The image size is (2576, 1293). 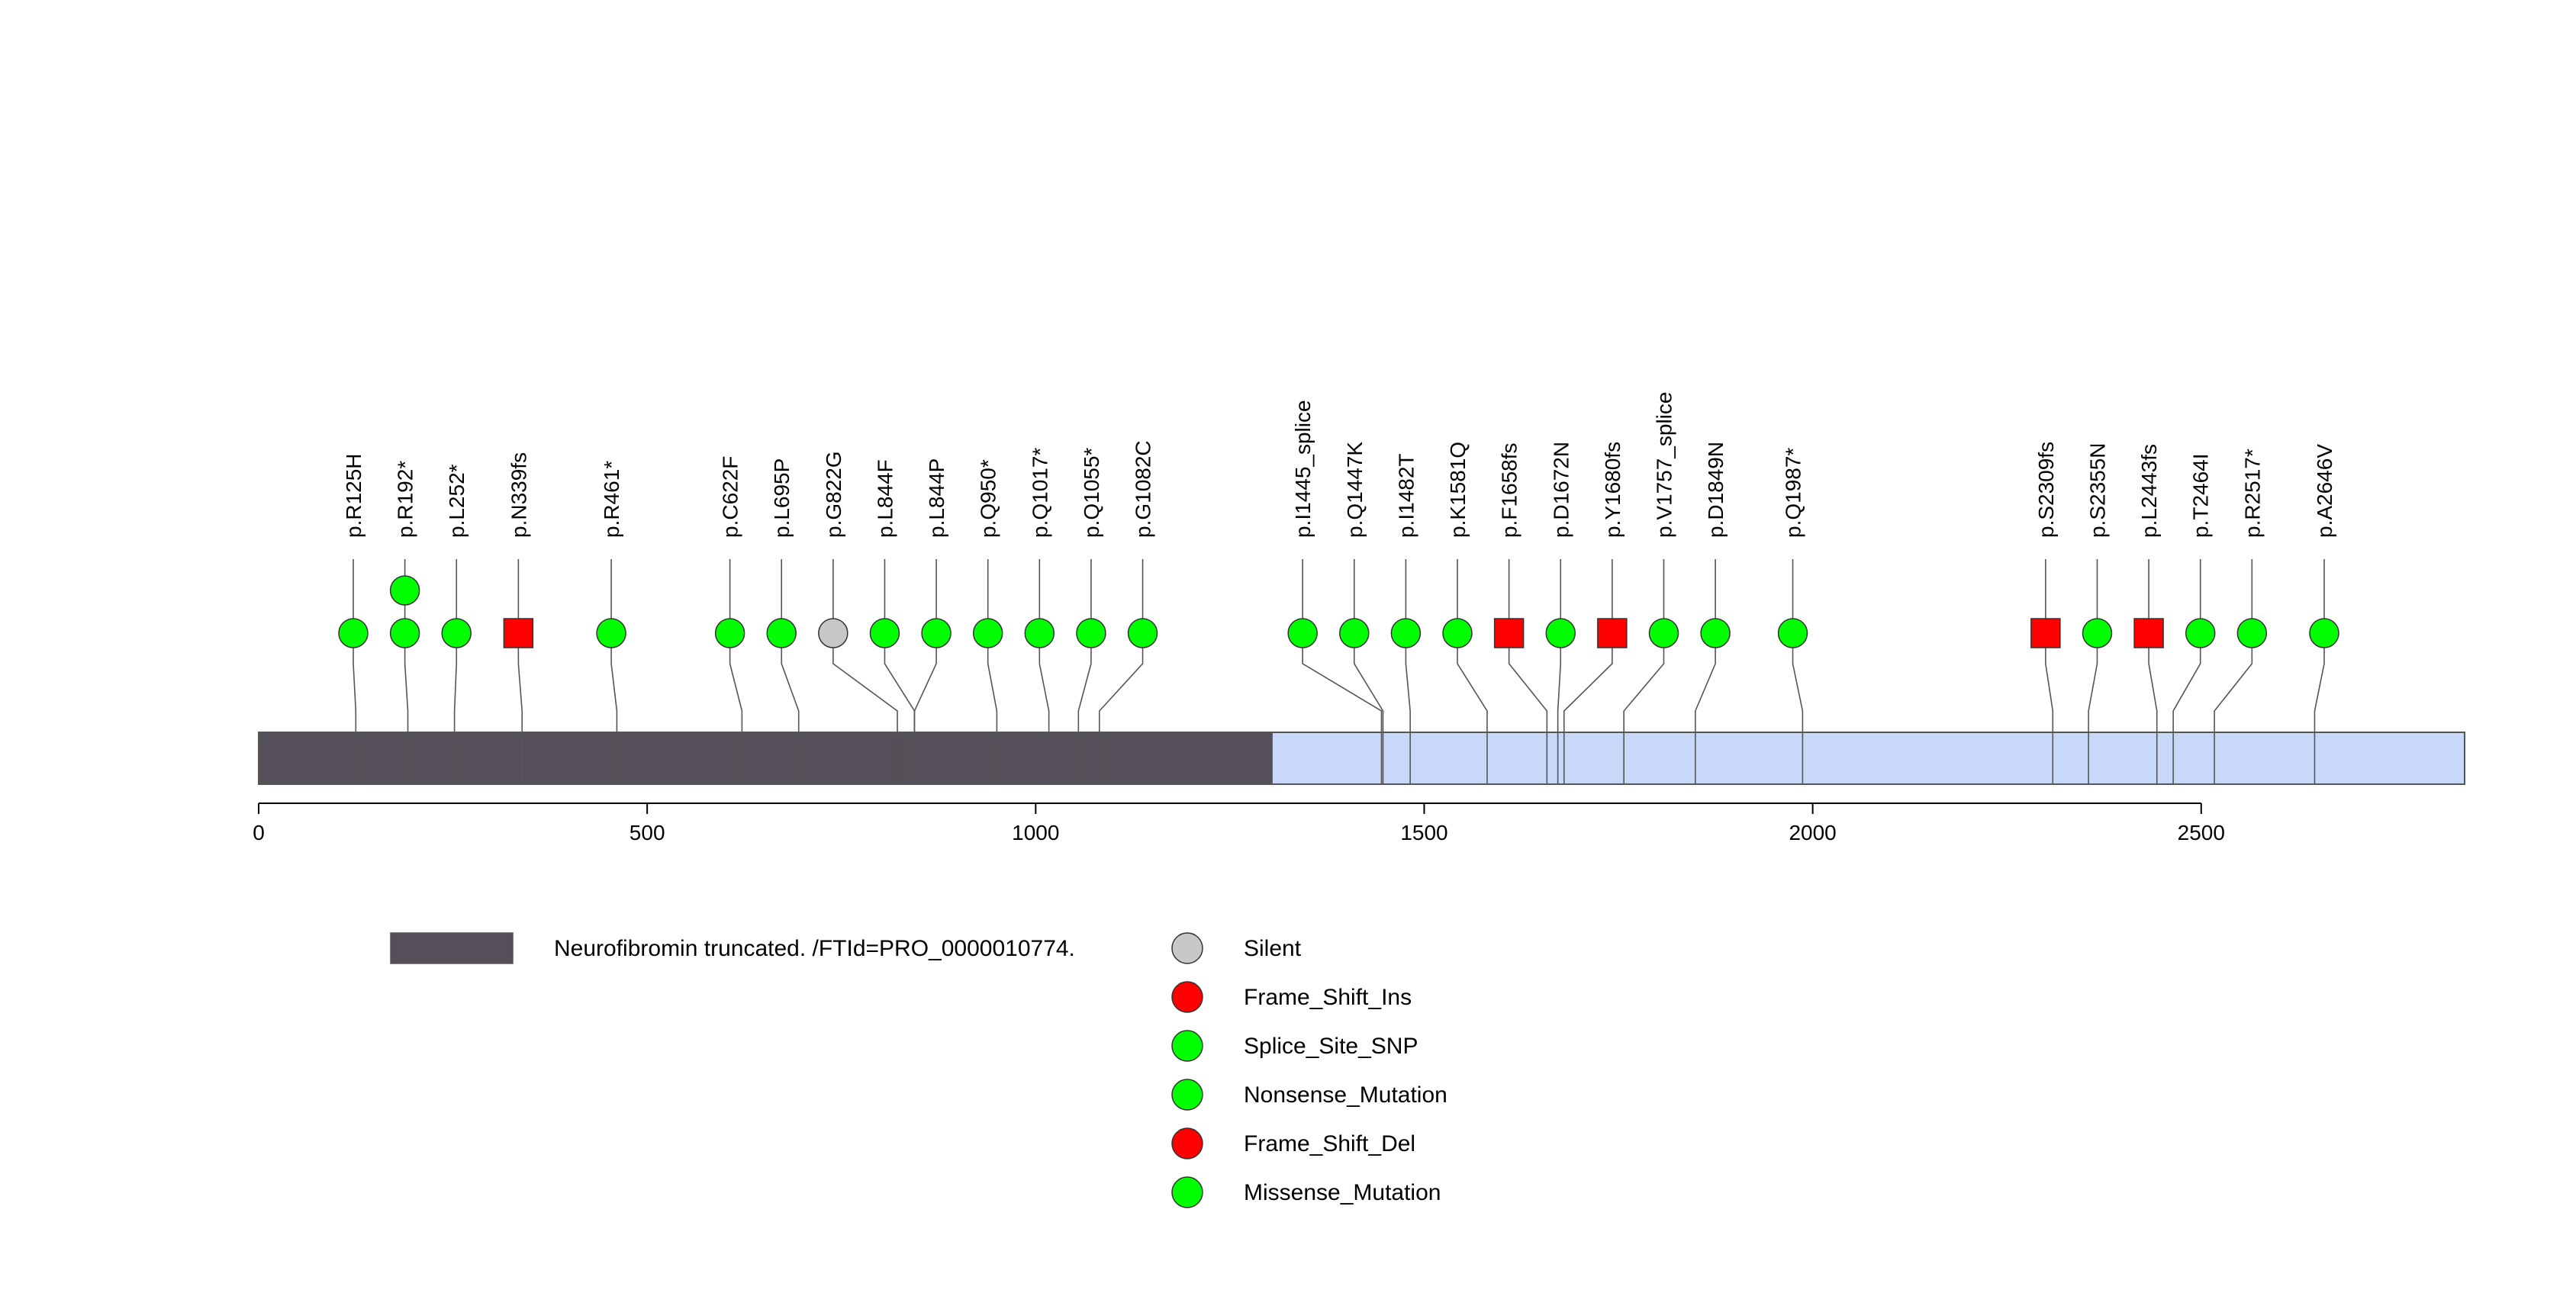 What do you see at coordinates (1142, 633) in the screenshot?
I see `marker-p-g1082c` at bounding box center [1142, 633].